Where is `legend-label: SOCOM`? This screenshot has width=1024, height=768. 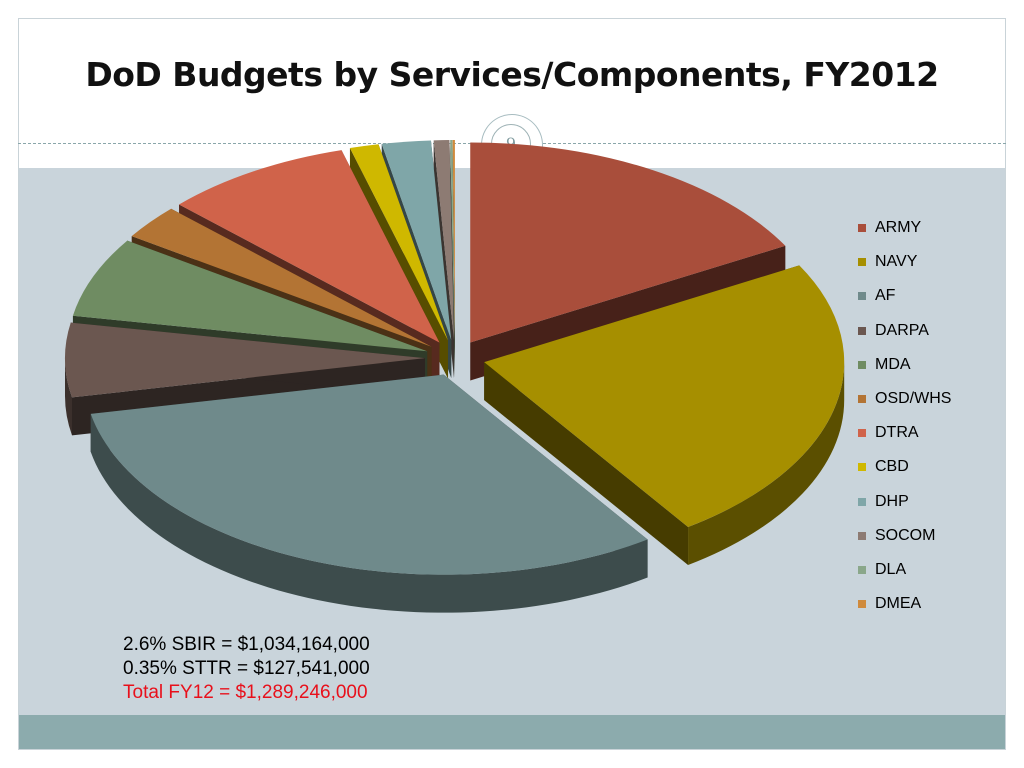
legend-label: SOCOM is located at coordinates (905, 535).